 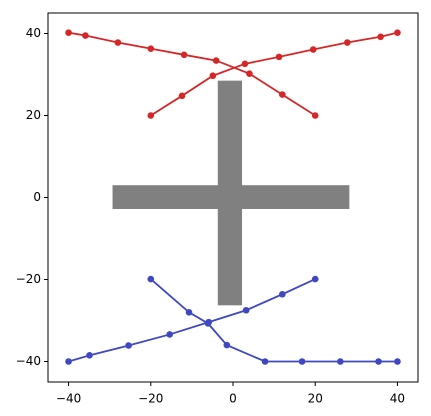 What do you see at coordinates (28, 279) in the screenshot?
I see `y-tick-label: −20` at bounding box center [28, 279].